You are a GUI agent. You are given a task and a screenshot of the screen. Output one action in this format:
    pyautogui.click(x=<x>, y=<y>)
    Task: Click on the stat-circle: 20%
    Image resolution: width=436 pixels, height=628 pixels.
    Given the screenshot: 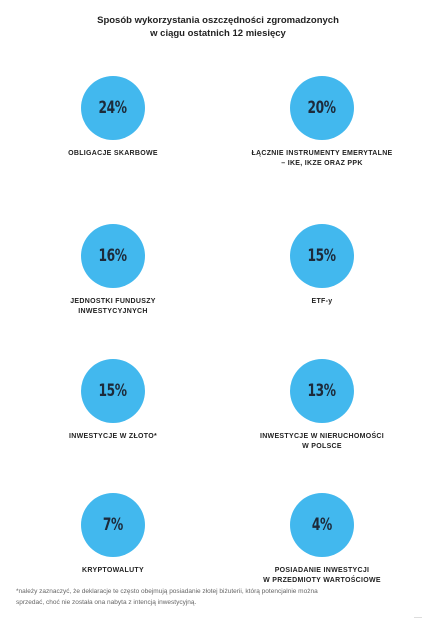 What is the action you would take?
    pyautogui.click(x=322, y=108)
    